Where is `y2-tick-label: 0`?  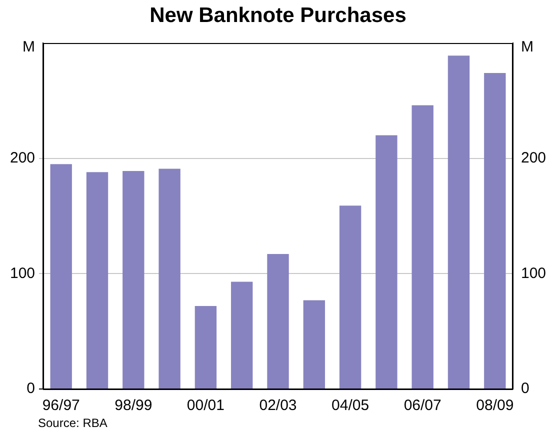 y2-tick-label: 0 is located at coordinates (525, 389).